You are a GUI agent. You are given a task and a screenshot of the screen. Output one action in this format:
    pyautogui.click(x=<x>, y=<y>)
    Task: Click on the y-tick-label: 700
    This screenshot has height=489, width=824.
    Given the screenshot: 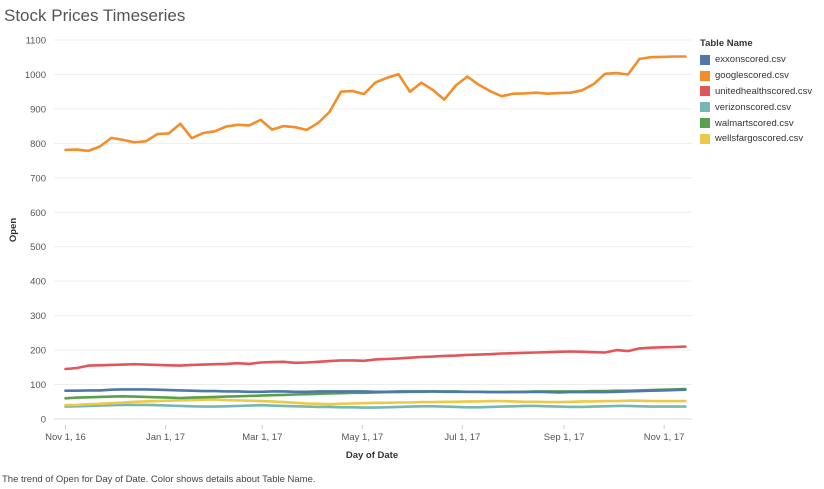 What is the action you would take?
    pyautogui.click(x=38, y=178)
    